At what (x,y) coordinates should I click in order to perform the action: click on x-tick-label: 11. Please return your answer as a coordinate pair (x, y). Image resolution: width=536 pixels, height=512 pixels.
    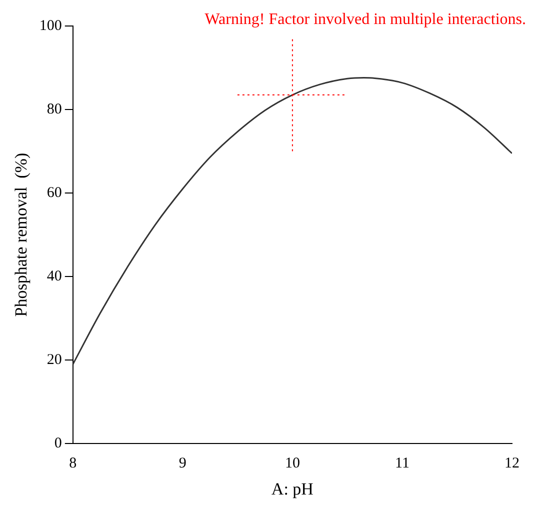
    Looking at the image, I should click on (402, 464).